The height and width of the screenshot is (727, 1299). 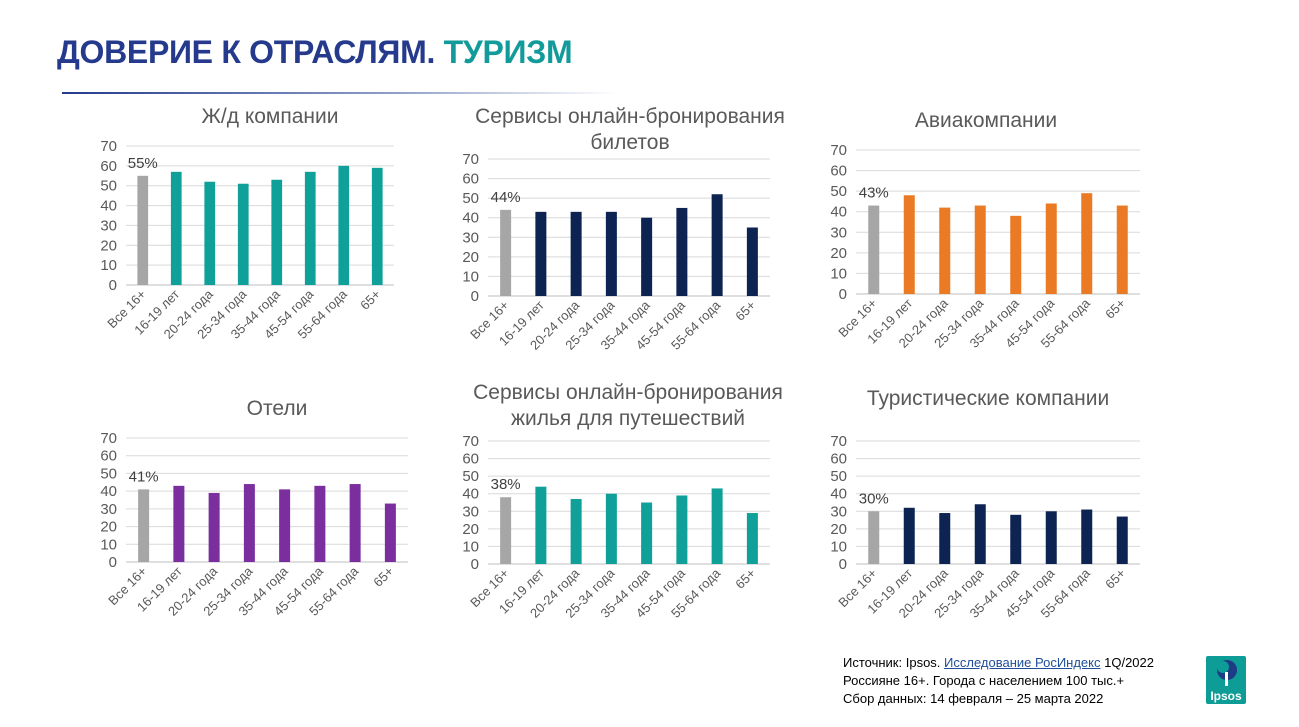 I want to click on data-label: 30%, so click(x=874, y=498).